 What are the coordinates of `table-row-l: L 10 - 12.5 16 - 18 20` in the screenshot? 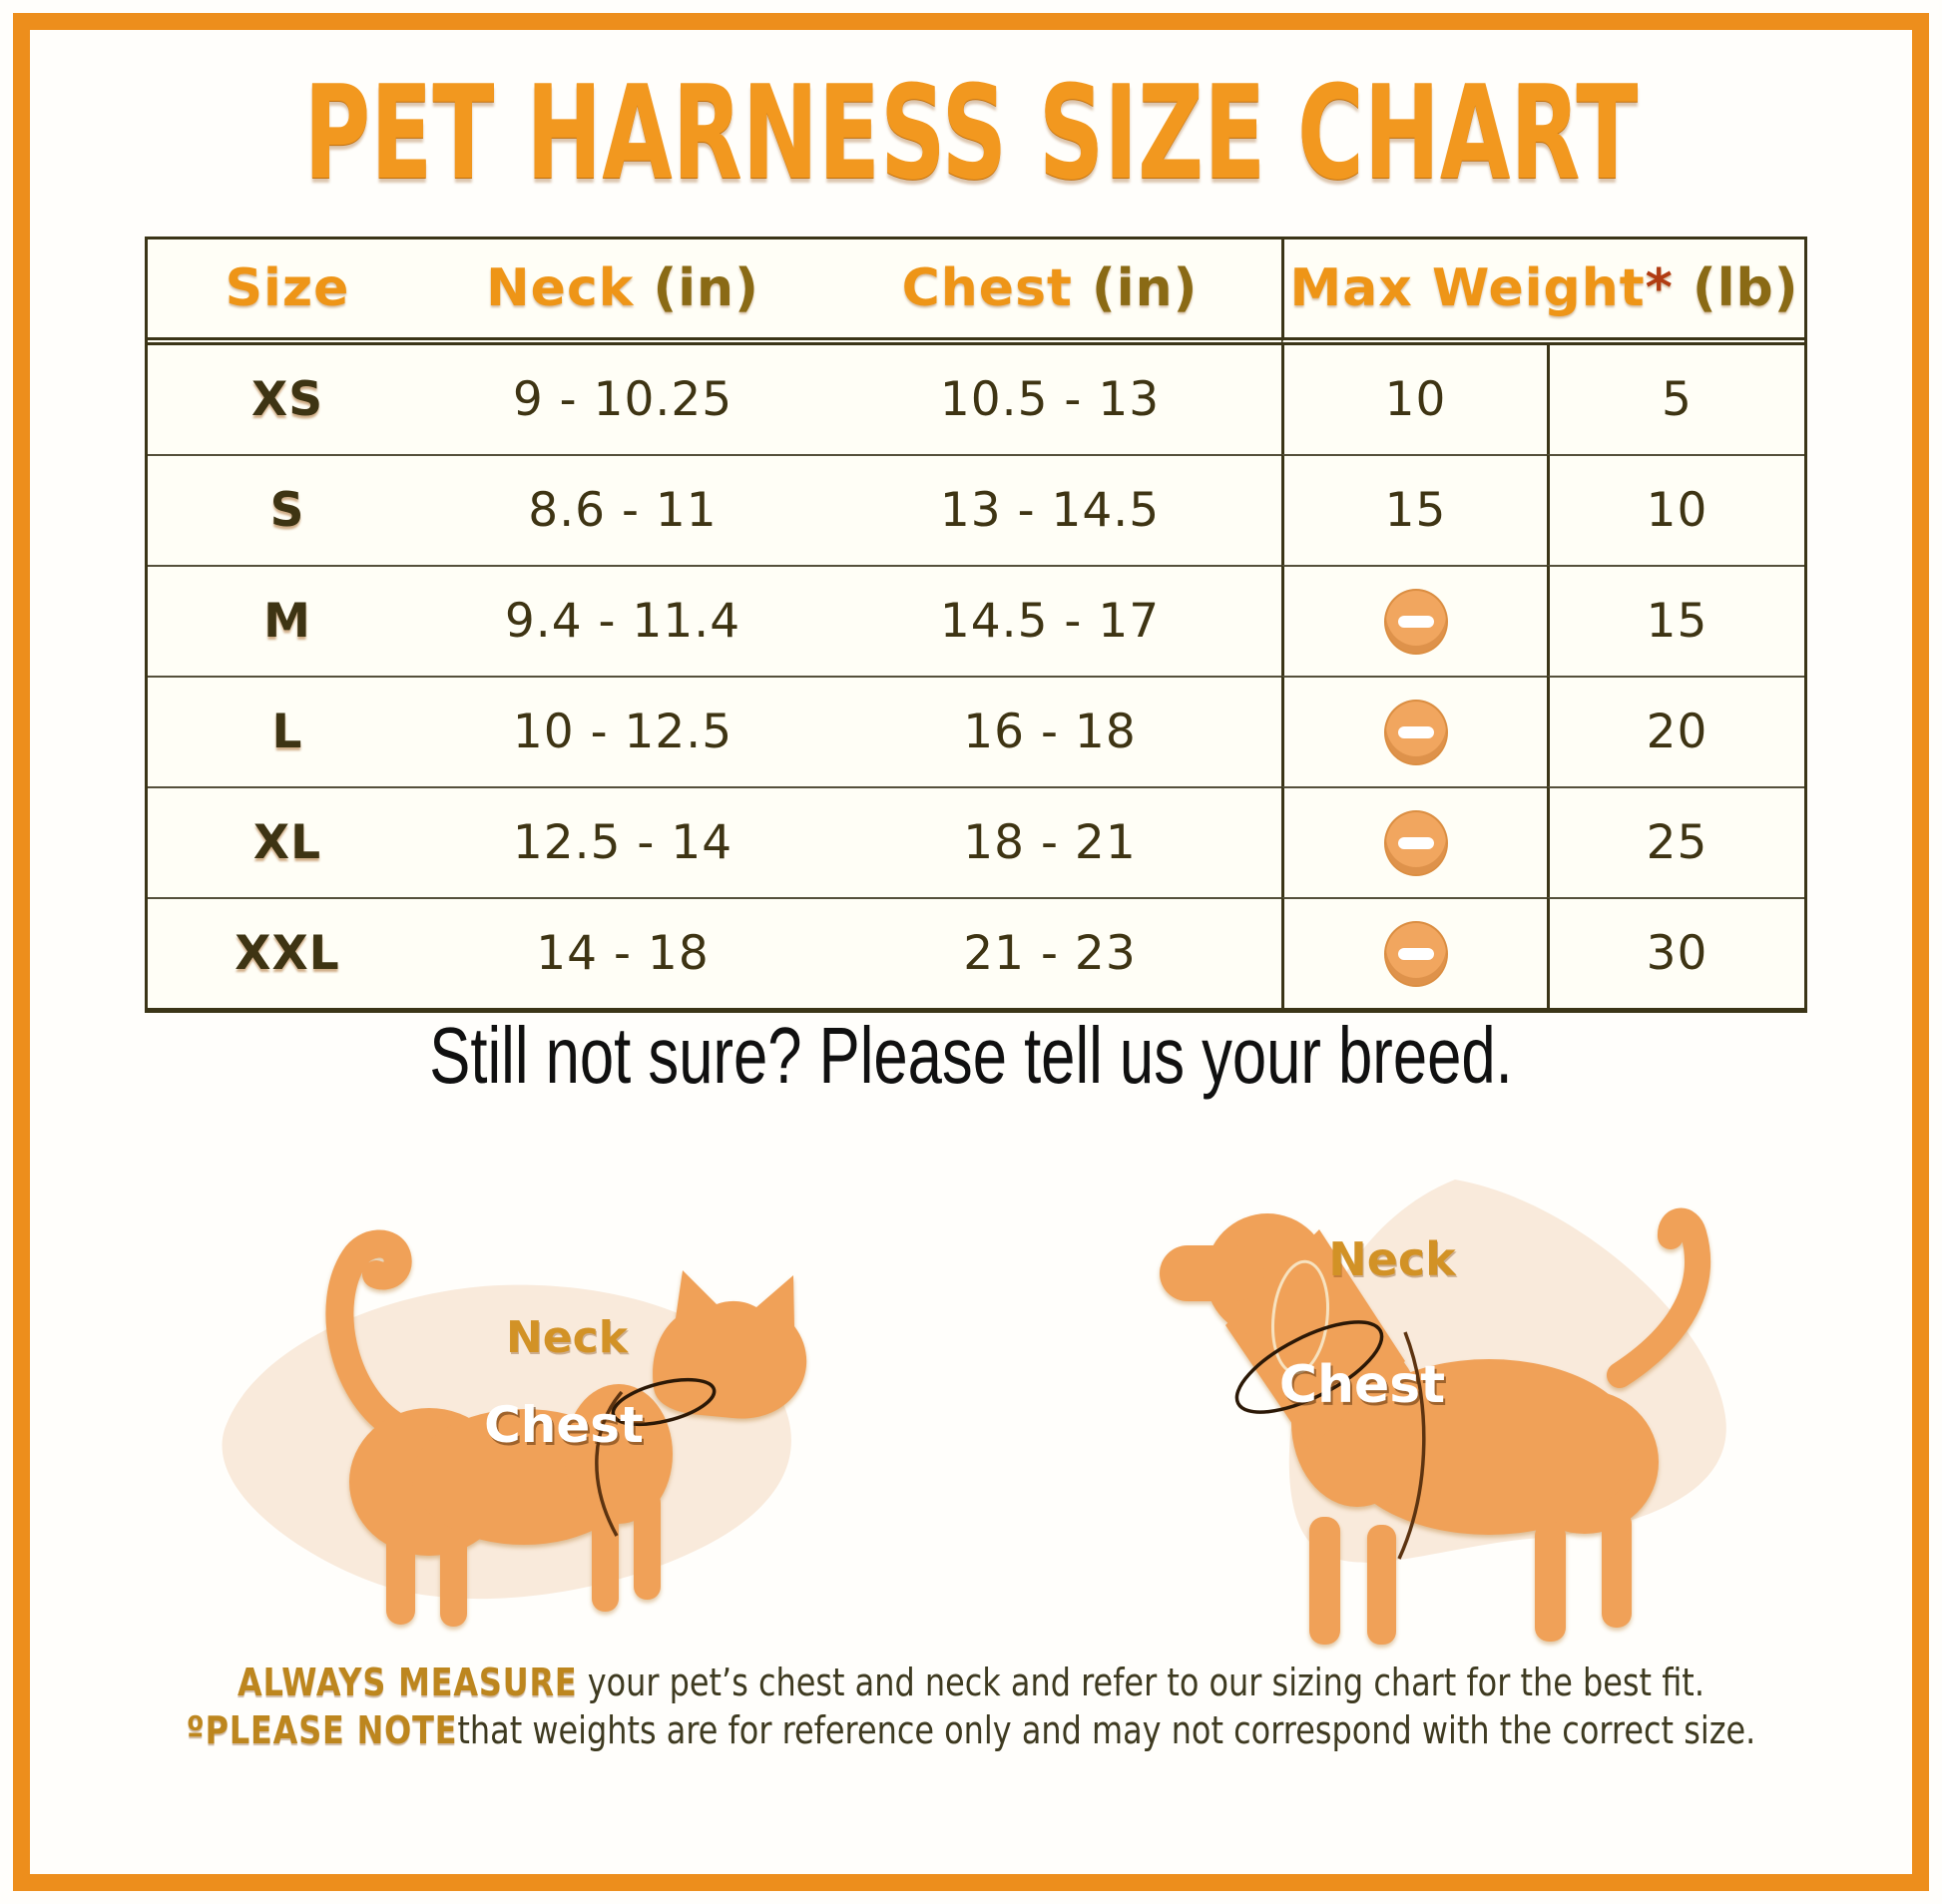 It's located at (976, 731).